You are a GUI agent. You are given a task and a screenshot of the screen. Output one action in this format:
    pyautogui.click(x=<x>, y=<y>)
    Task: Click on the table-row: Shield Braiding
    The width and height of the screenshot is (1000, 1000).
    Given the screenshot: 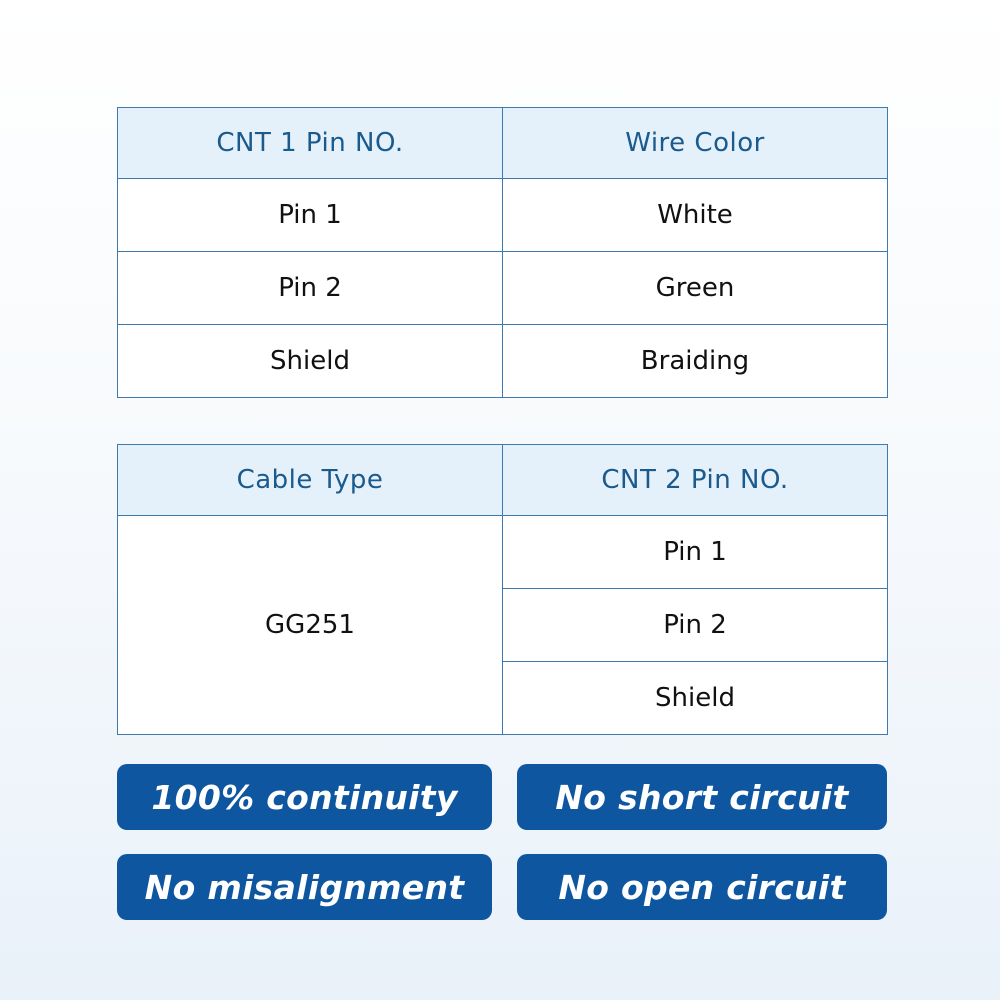 What is the action you would take?
    pyautogui.click(x=502, y=361)
    